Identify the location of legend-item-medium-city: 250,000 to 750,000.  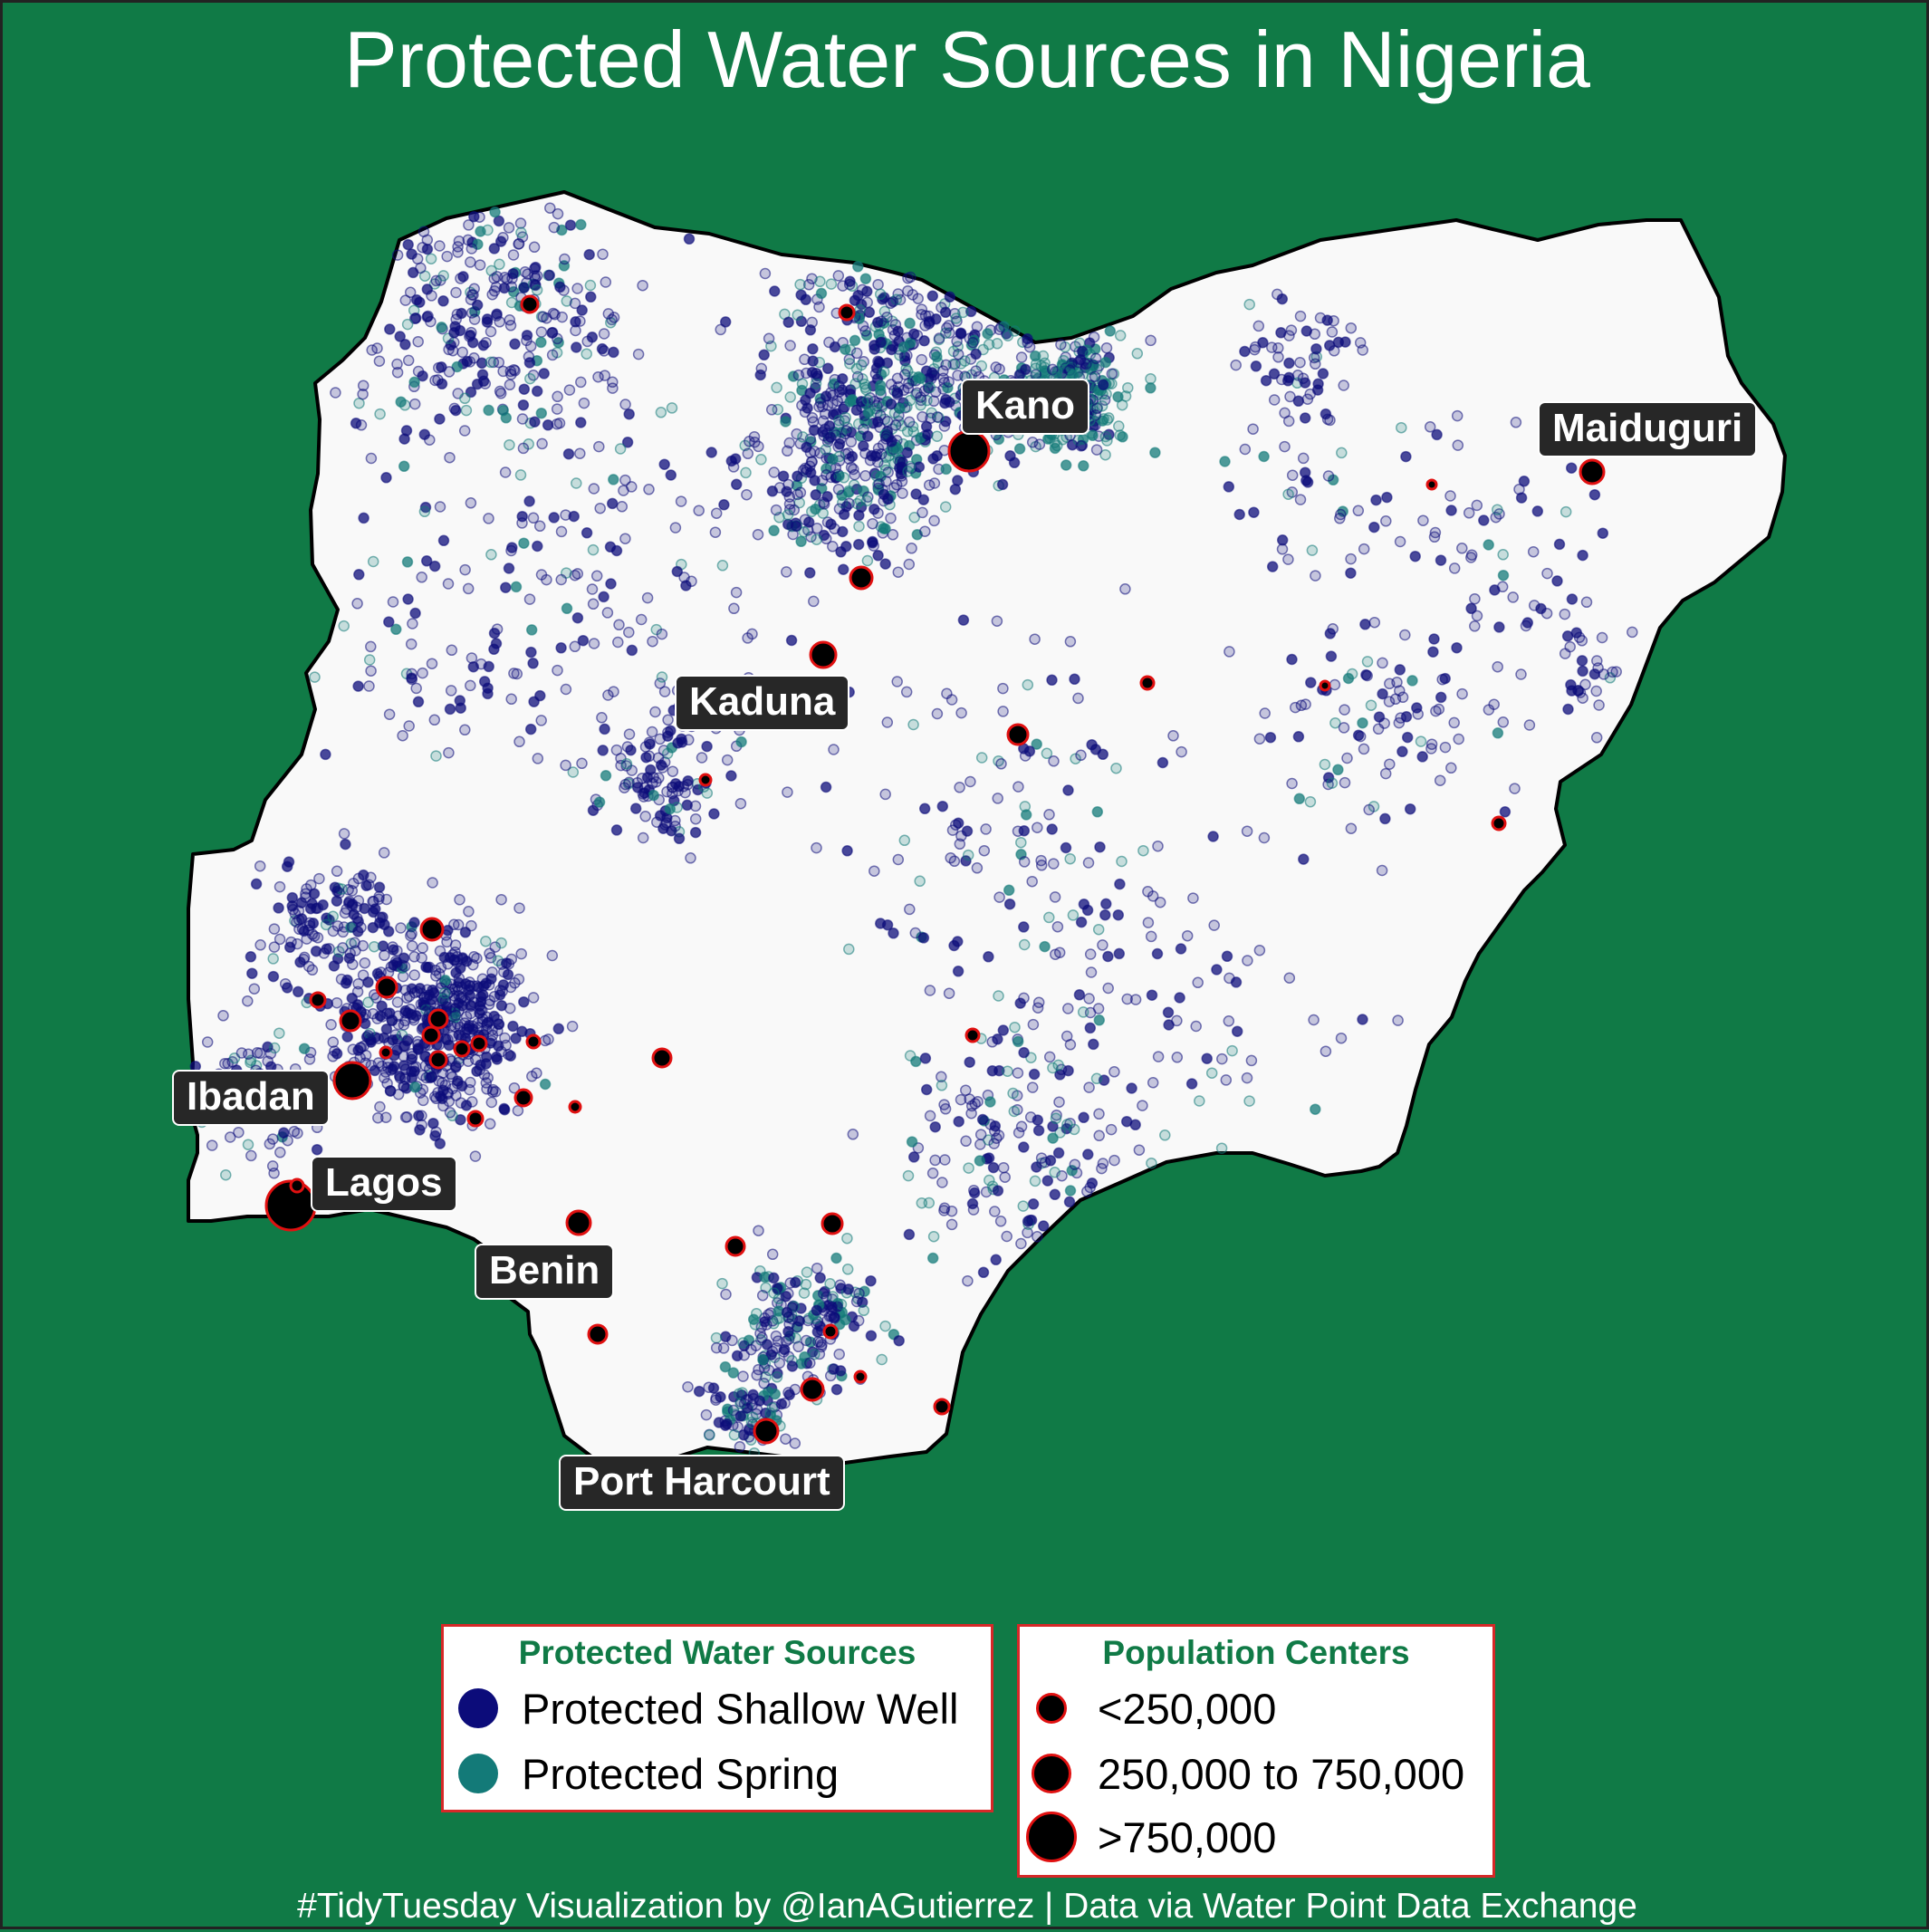
(1242, 1773).